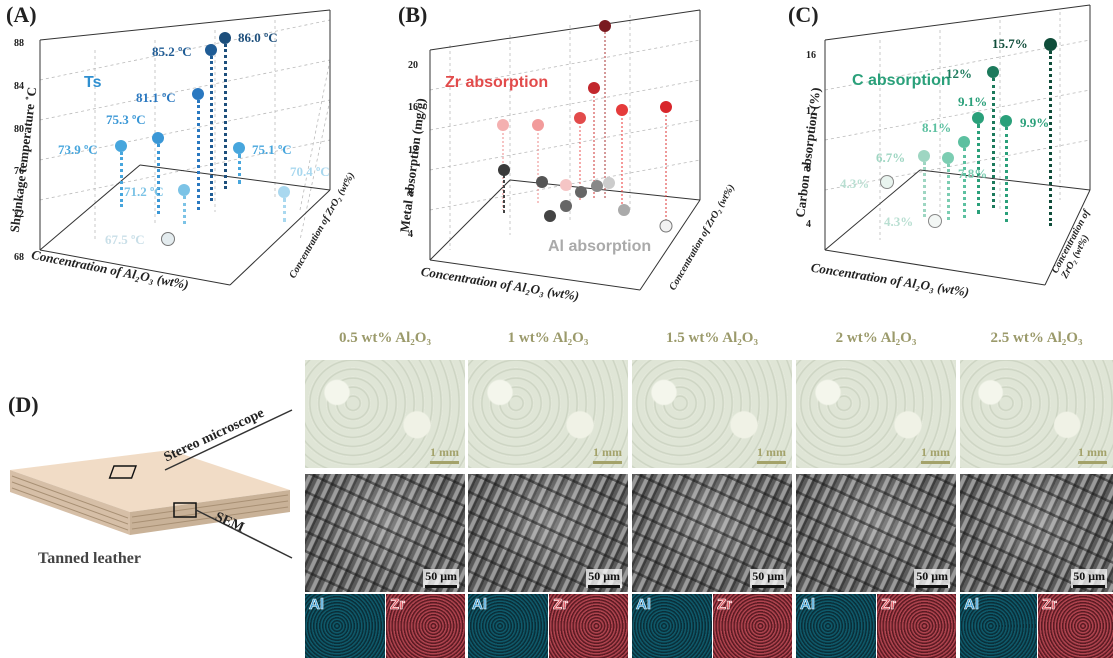 This screenshot has width=1113, height=658. Describe the element at coordinates (413, 108) in the screenshot. I see `tick: 16` at that location.